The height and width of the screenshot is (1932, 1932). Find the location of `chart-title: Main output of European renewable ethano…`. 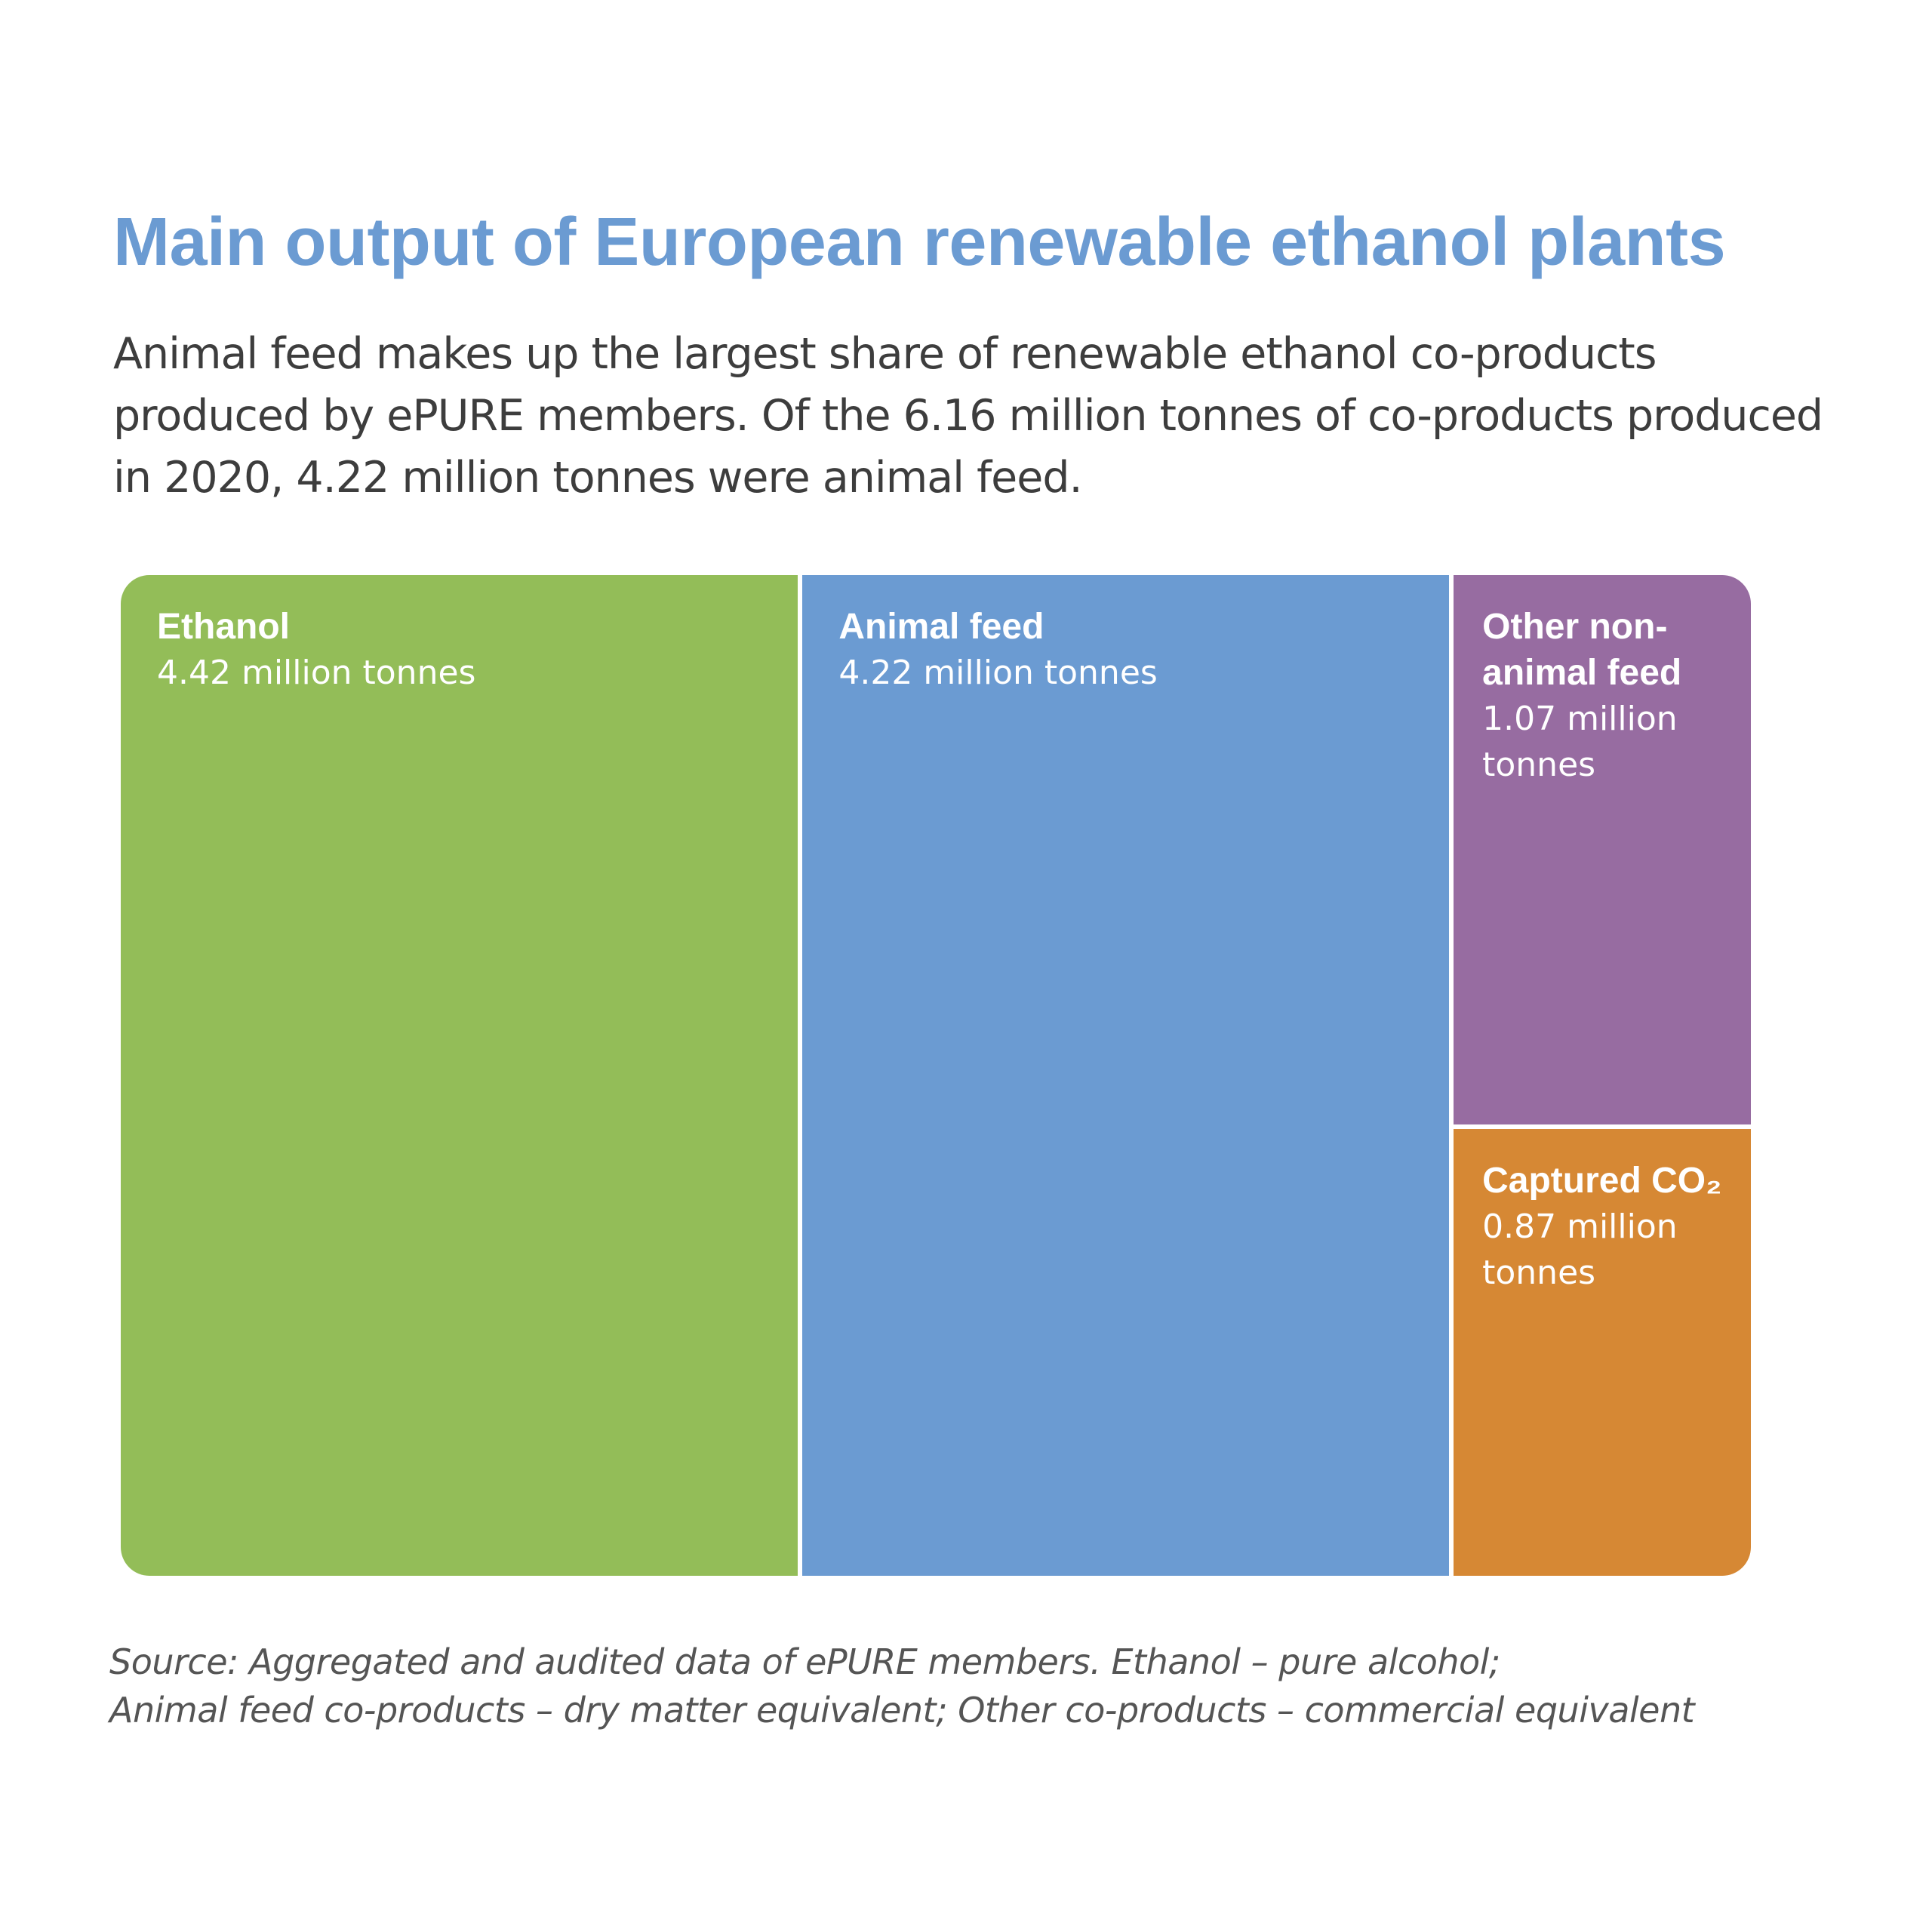

chart-title: Main output of European renewable ethano… is located at coordinates (919, 242).